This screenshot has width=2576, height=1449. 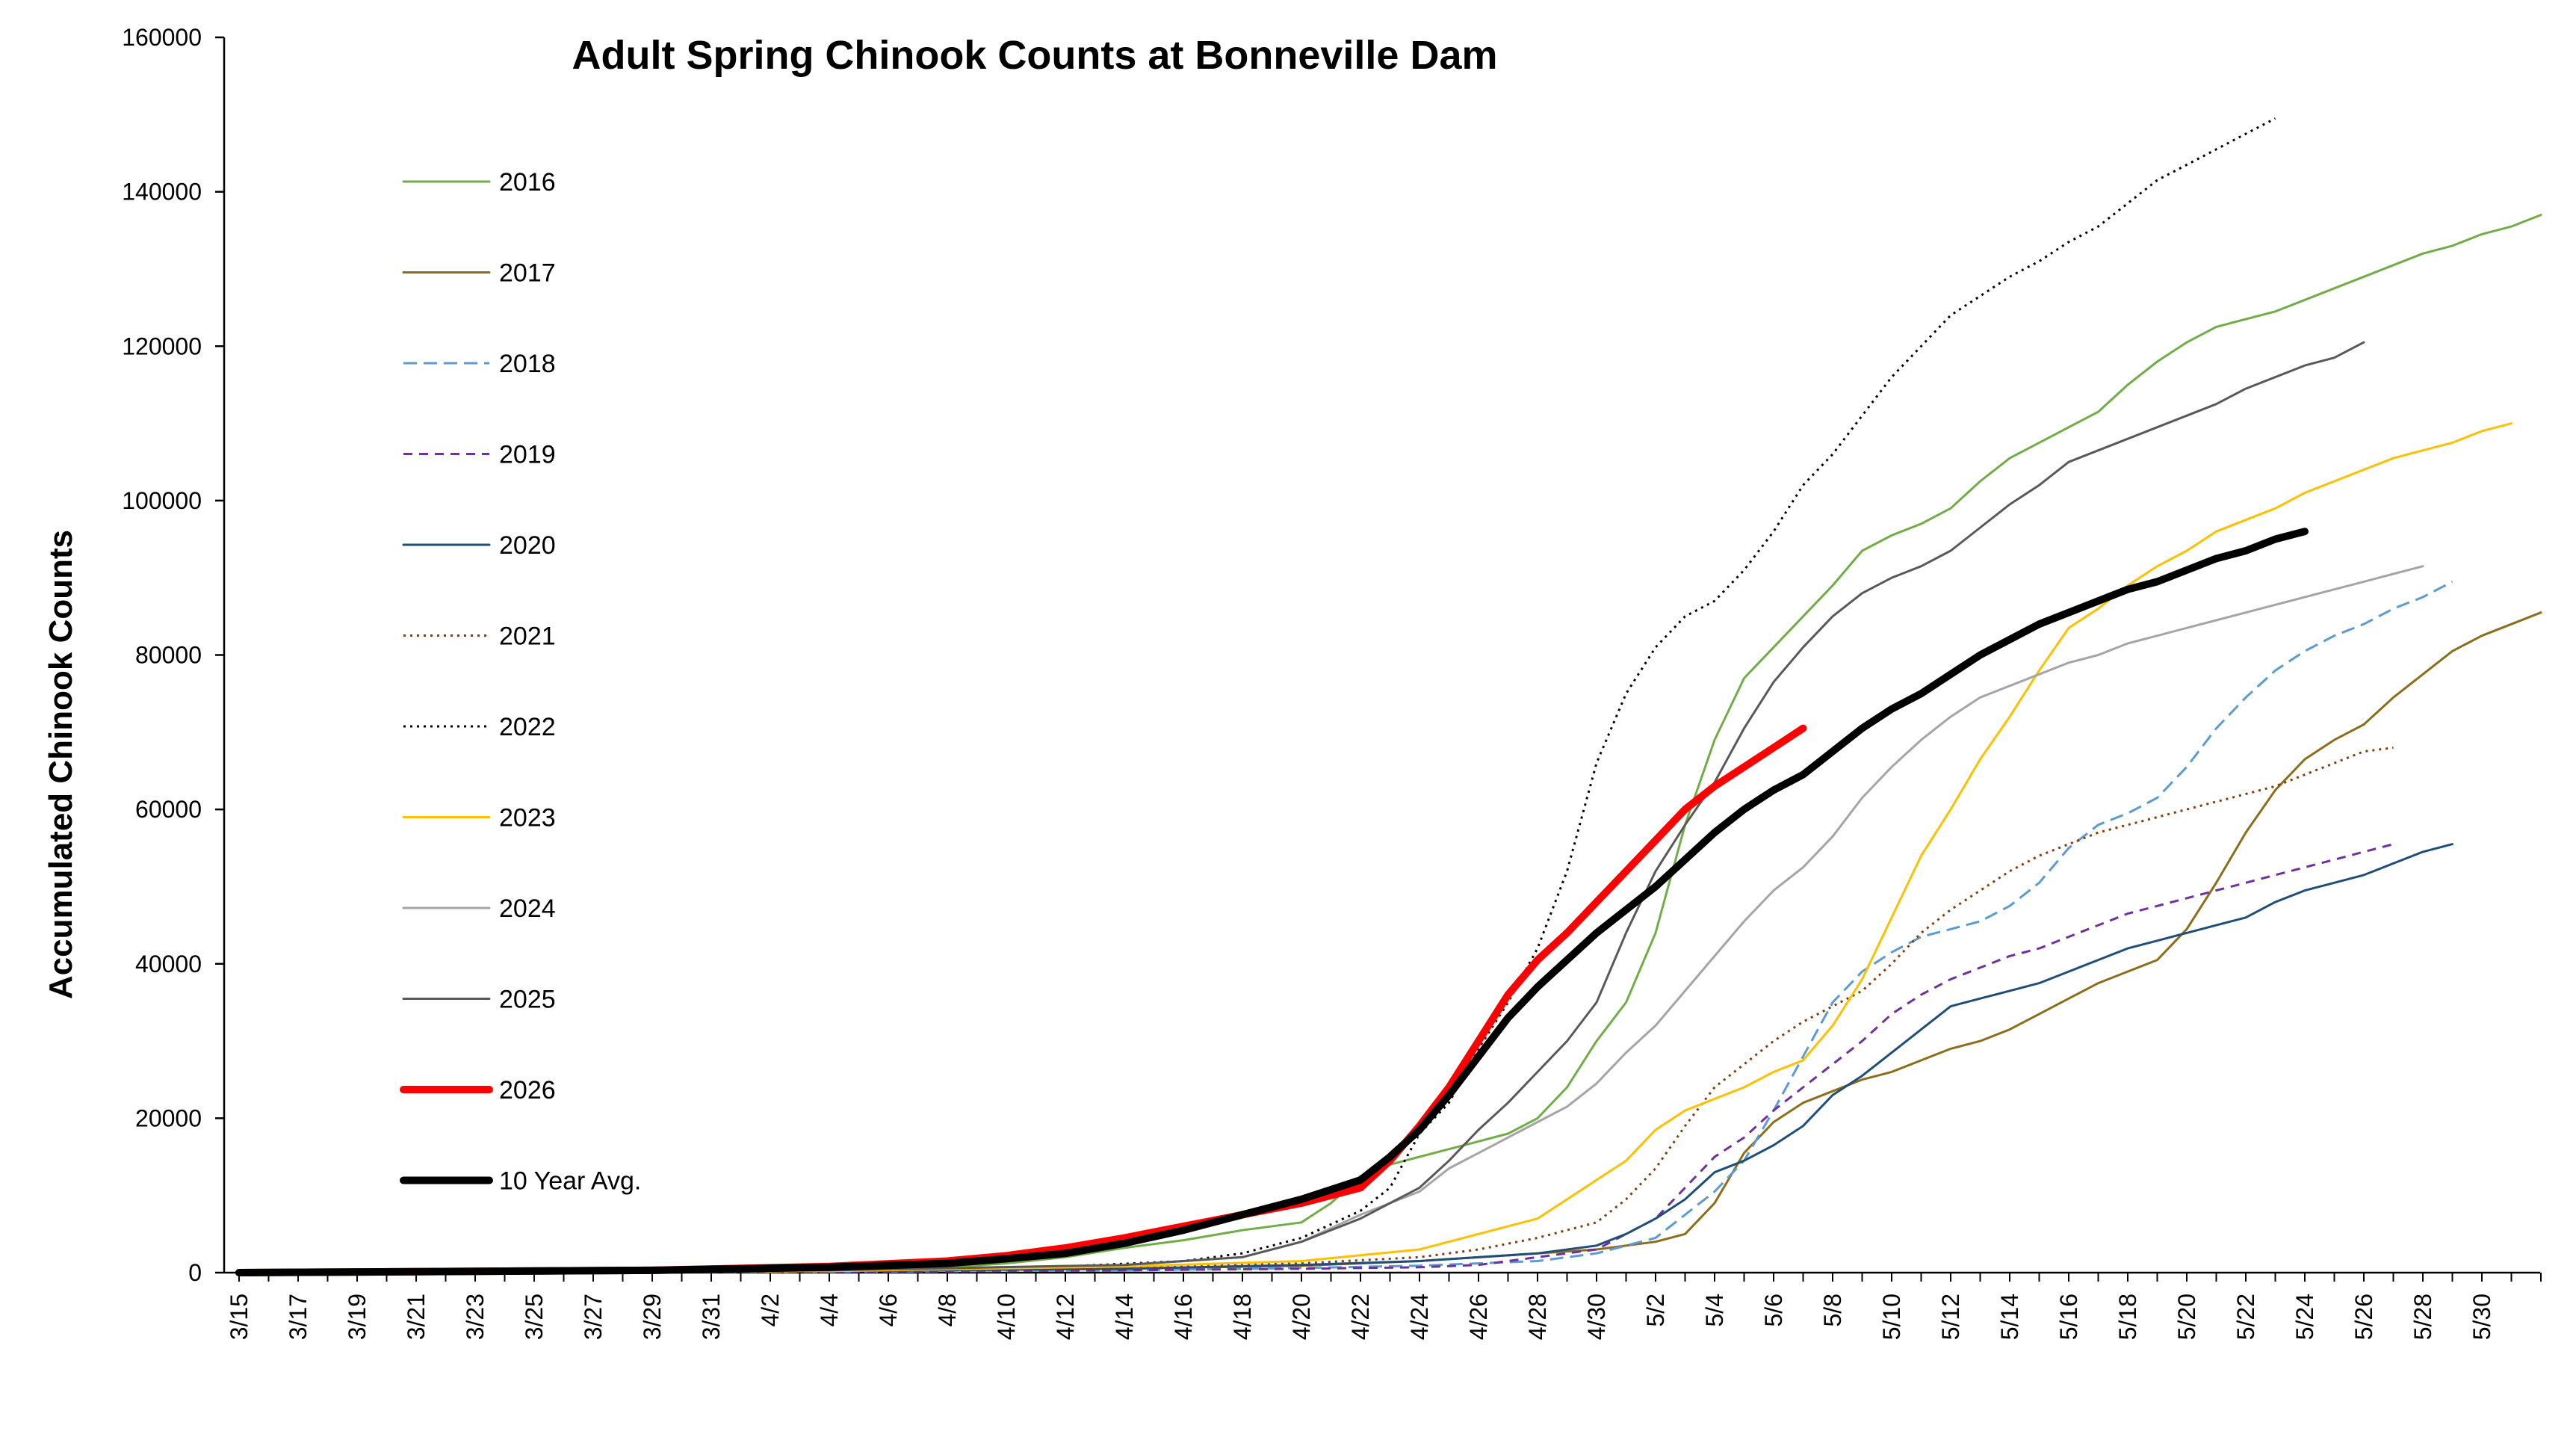 I want to click on x-tick-label: 3/17, so click(x=298, y=1317).